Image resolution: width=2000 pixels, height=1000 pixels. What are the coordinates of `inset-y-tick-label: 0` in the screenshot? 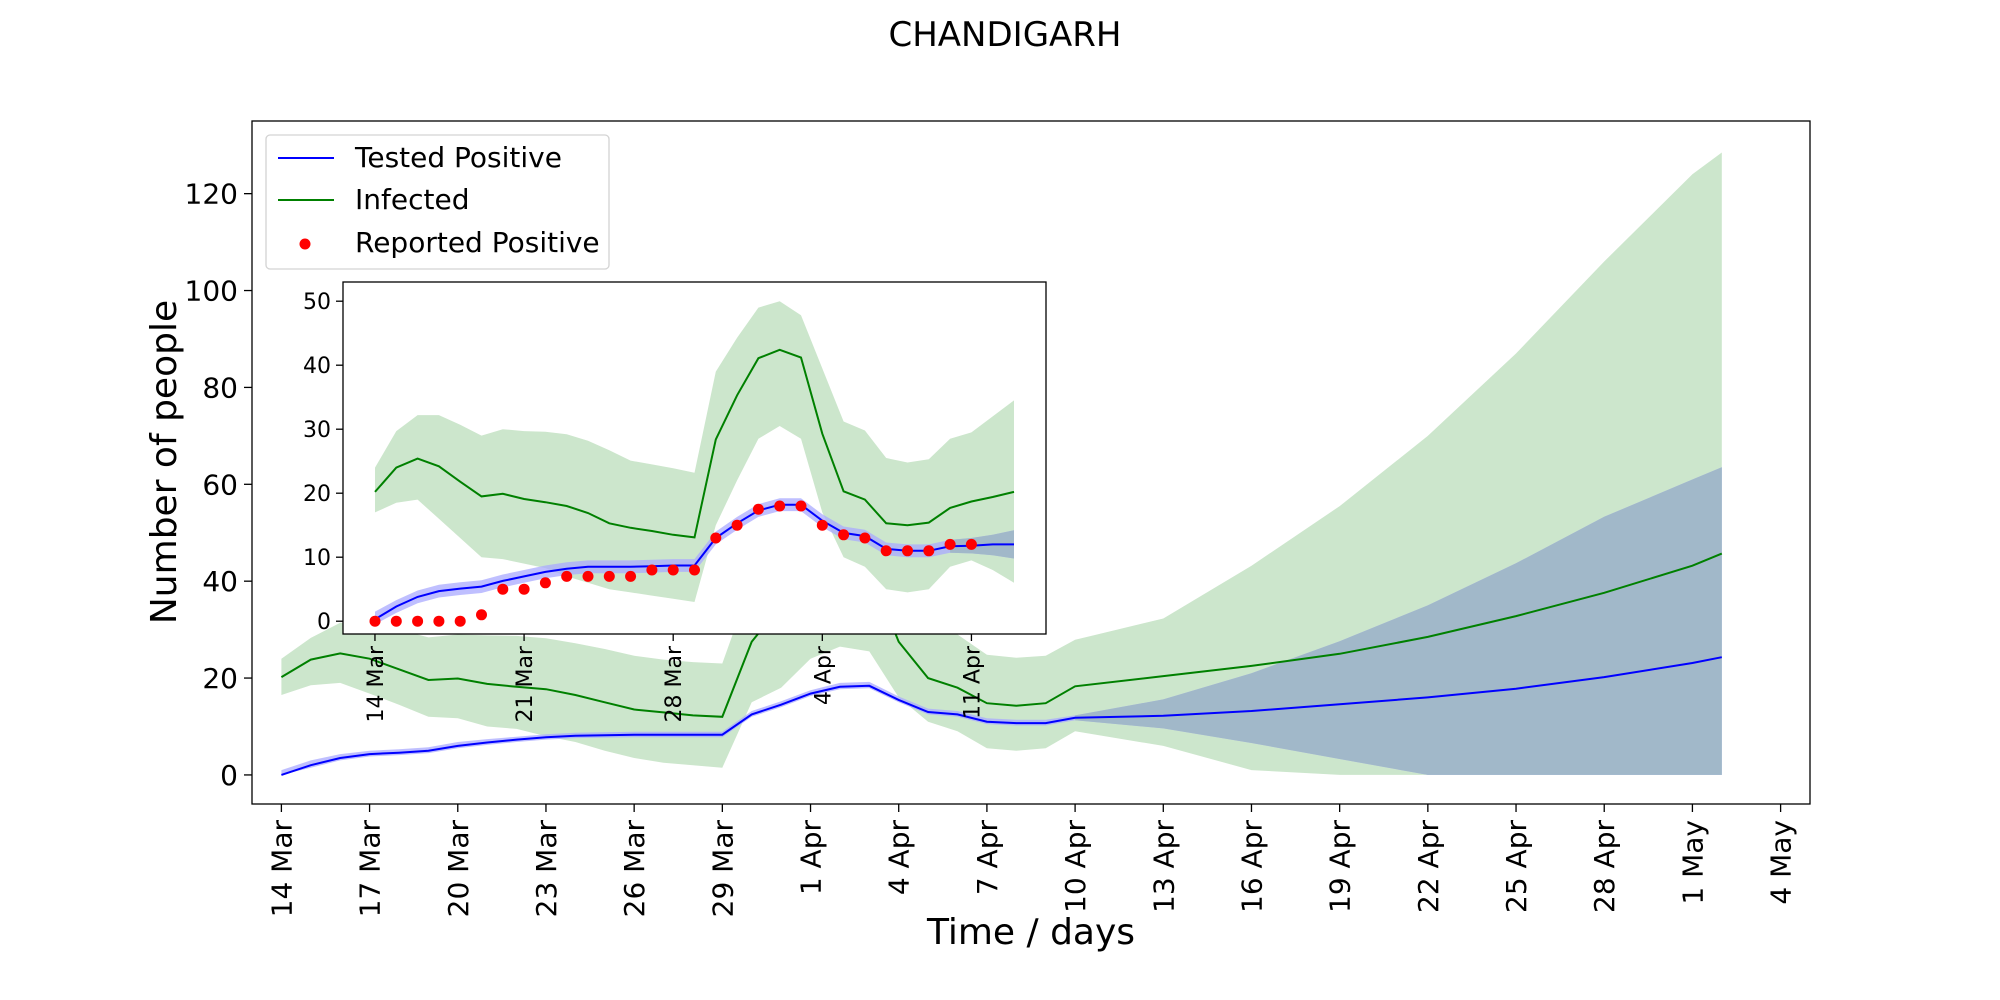 It's located at (324, 622).